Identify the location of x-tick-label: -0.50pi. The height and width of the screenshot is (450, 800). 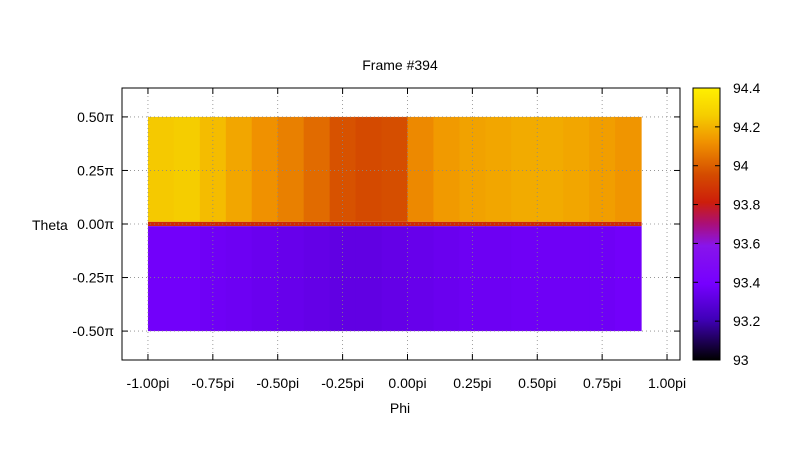
(277, 383).